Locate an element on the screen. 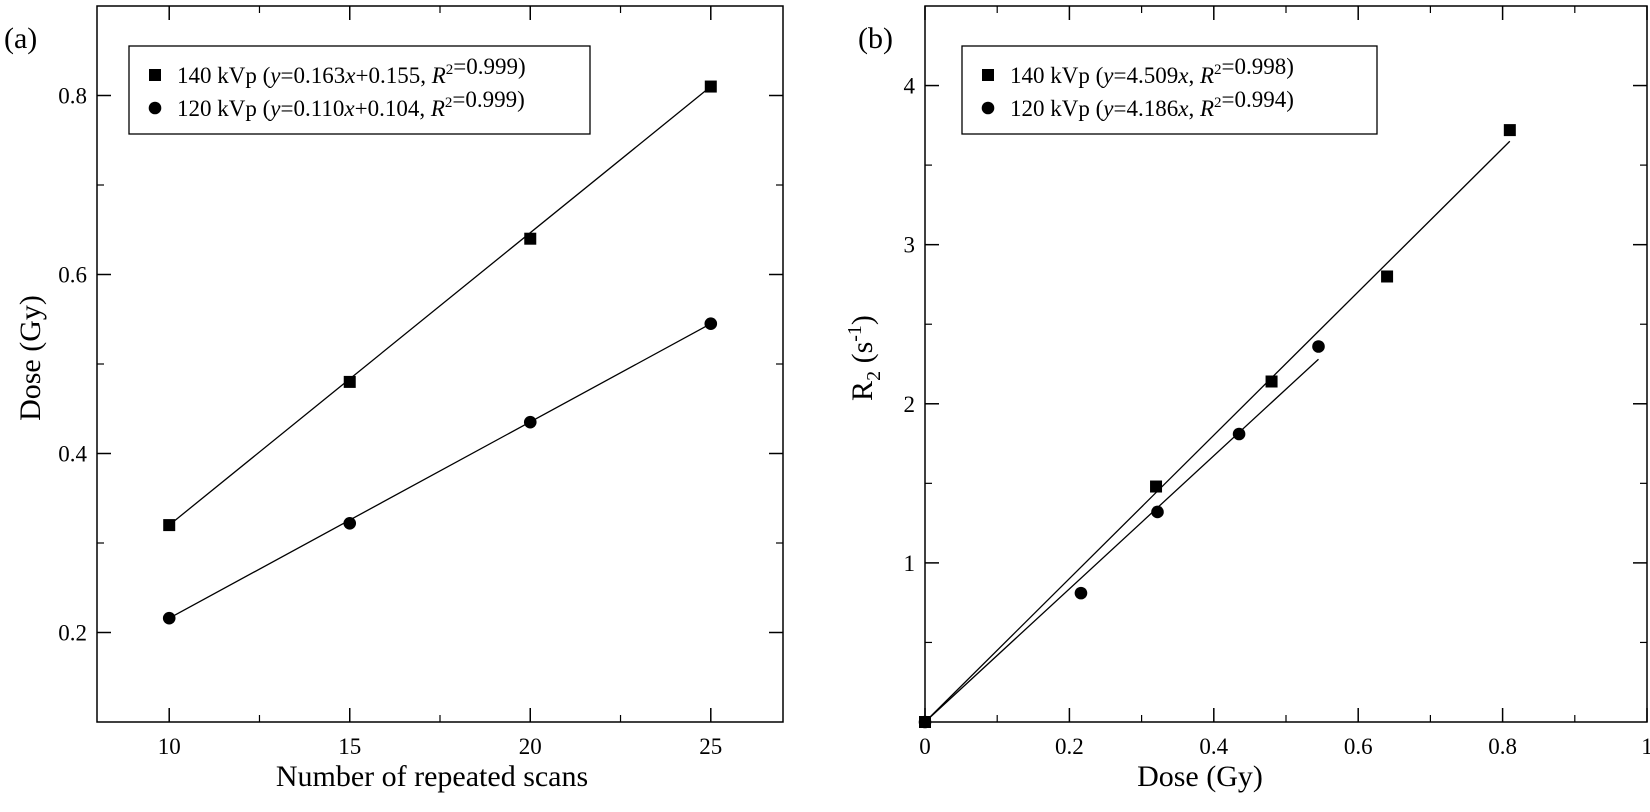 The image size is (1650, 812). x-tick-label: 0.6 is located at coordinates (1358, 746).